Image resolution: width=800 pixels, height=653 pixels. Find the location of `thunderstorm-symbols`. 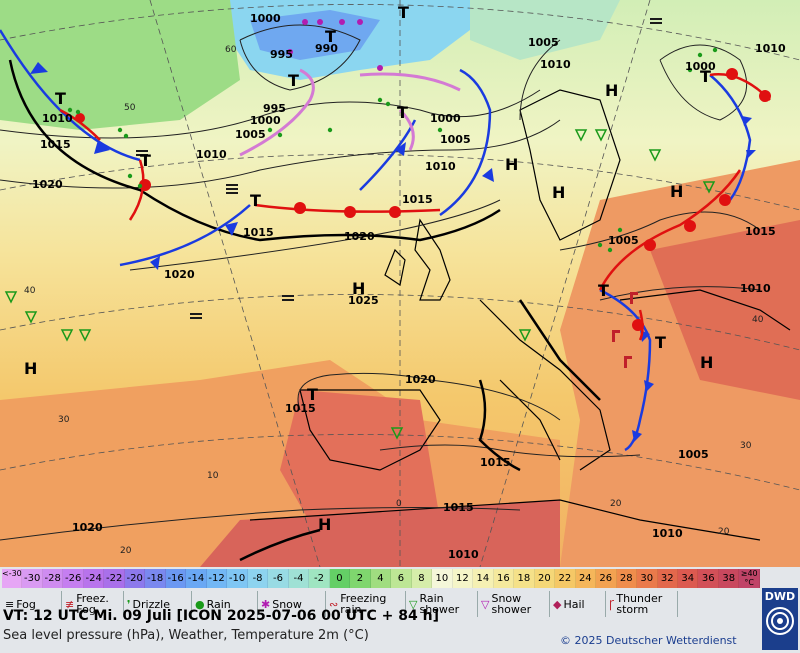

thunderstorm-symbols is located at coordinates (625, 330).